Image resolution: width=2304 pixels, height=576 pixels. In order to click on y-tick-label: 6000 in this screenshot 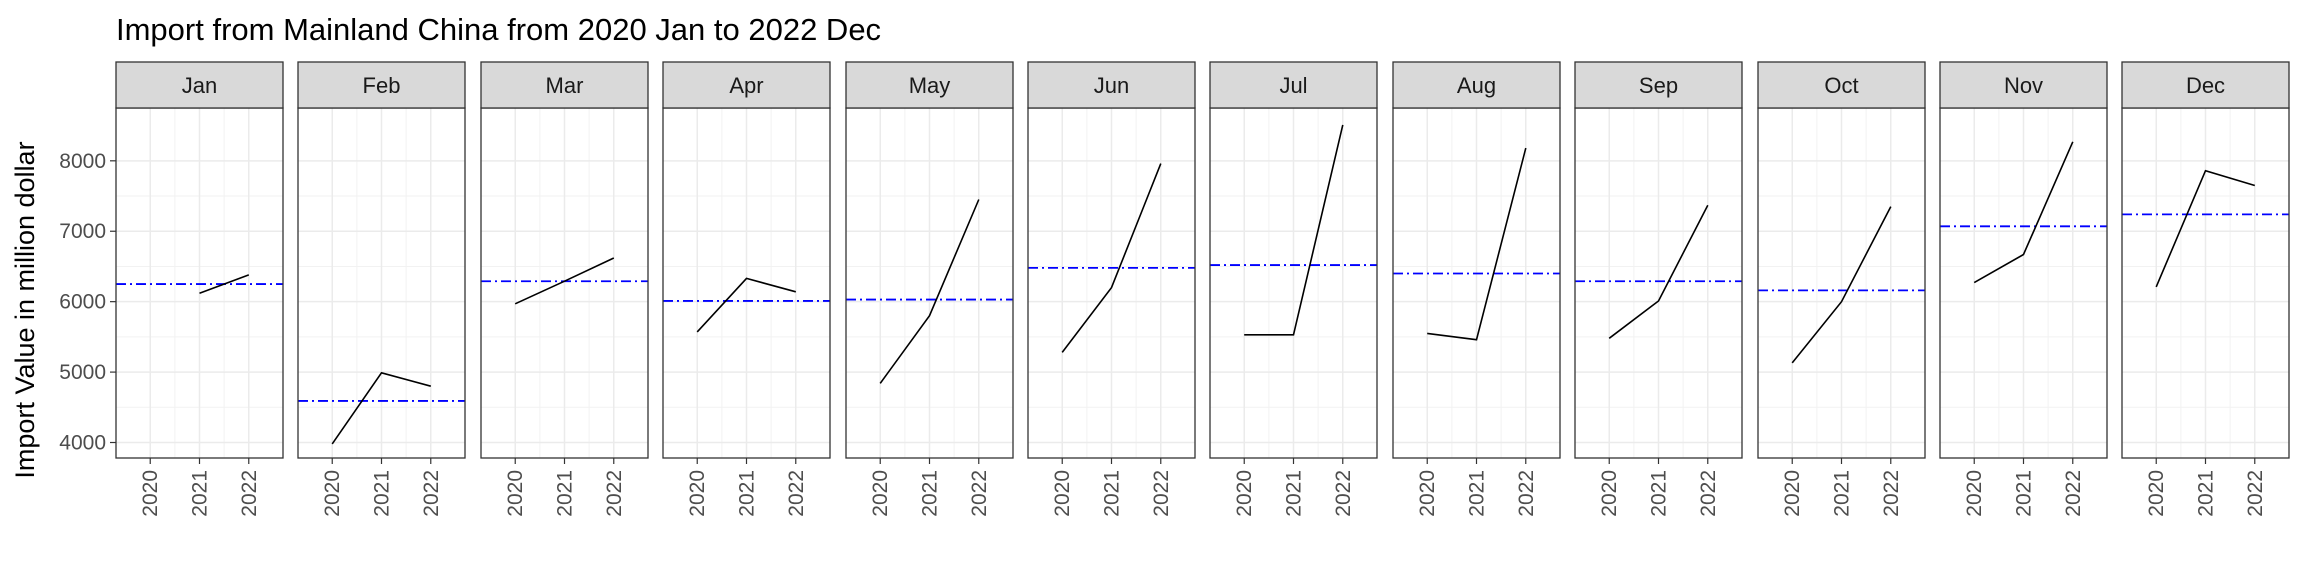, I will do `click(82, 302)`.